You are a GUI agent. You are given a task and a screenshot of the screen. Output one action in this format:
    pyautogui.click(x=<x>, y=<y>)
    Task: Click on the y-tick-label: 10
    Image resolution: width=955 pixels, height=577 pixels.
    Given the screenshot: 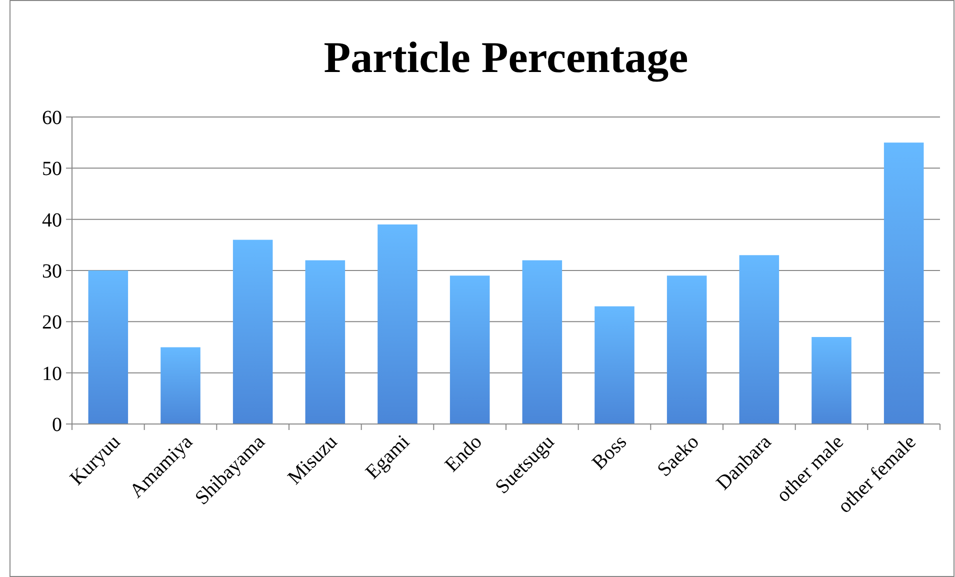 What is the action you would take?
    pyautogui.click(x=52, y=373)
    